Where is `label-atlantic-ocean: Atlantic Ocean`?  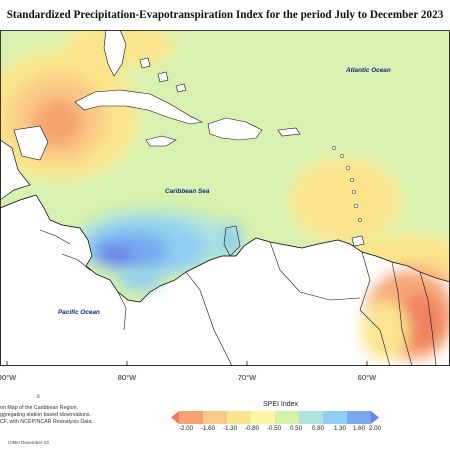 label-atlantic-ocean: Atlantic Ocean is located at coordinates (368, 70).